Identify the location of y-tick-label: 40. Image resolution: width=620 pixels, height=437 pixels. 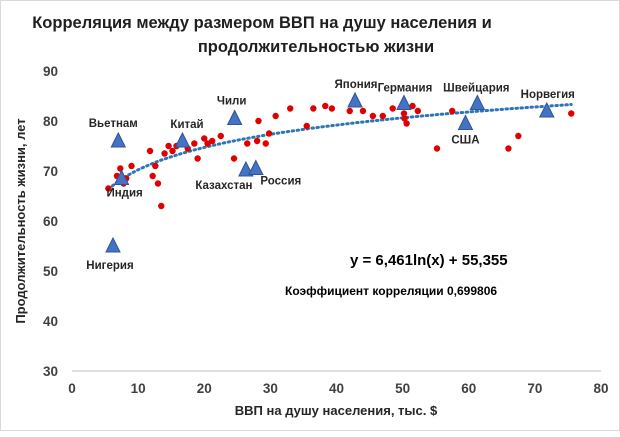
(50, 321).